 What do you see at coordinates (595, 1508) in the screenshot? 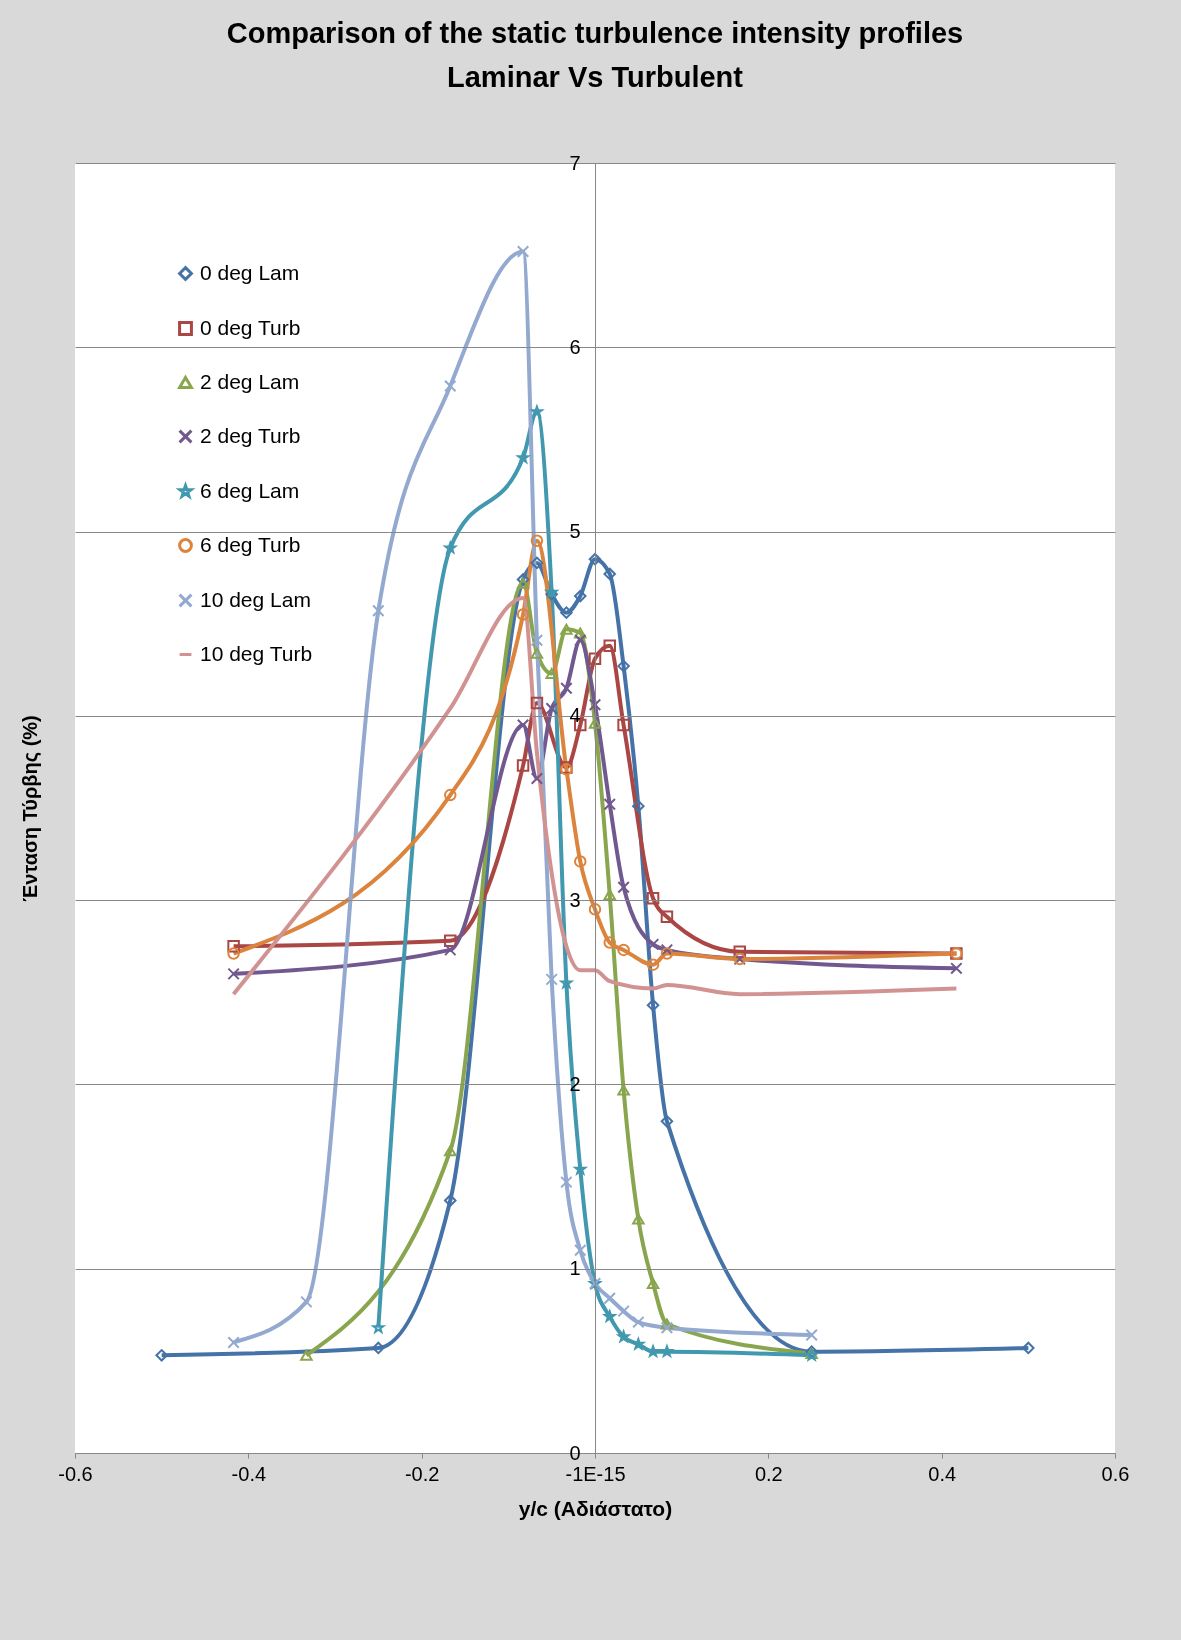
I see `x-axis-title: y/c (Αδιάστατο)` at bounding box center [595, 1508].